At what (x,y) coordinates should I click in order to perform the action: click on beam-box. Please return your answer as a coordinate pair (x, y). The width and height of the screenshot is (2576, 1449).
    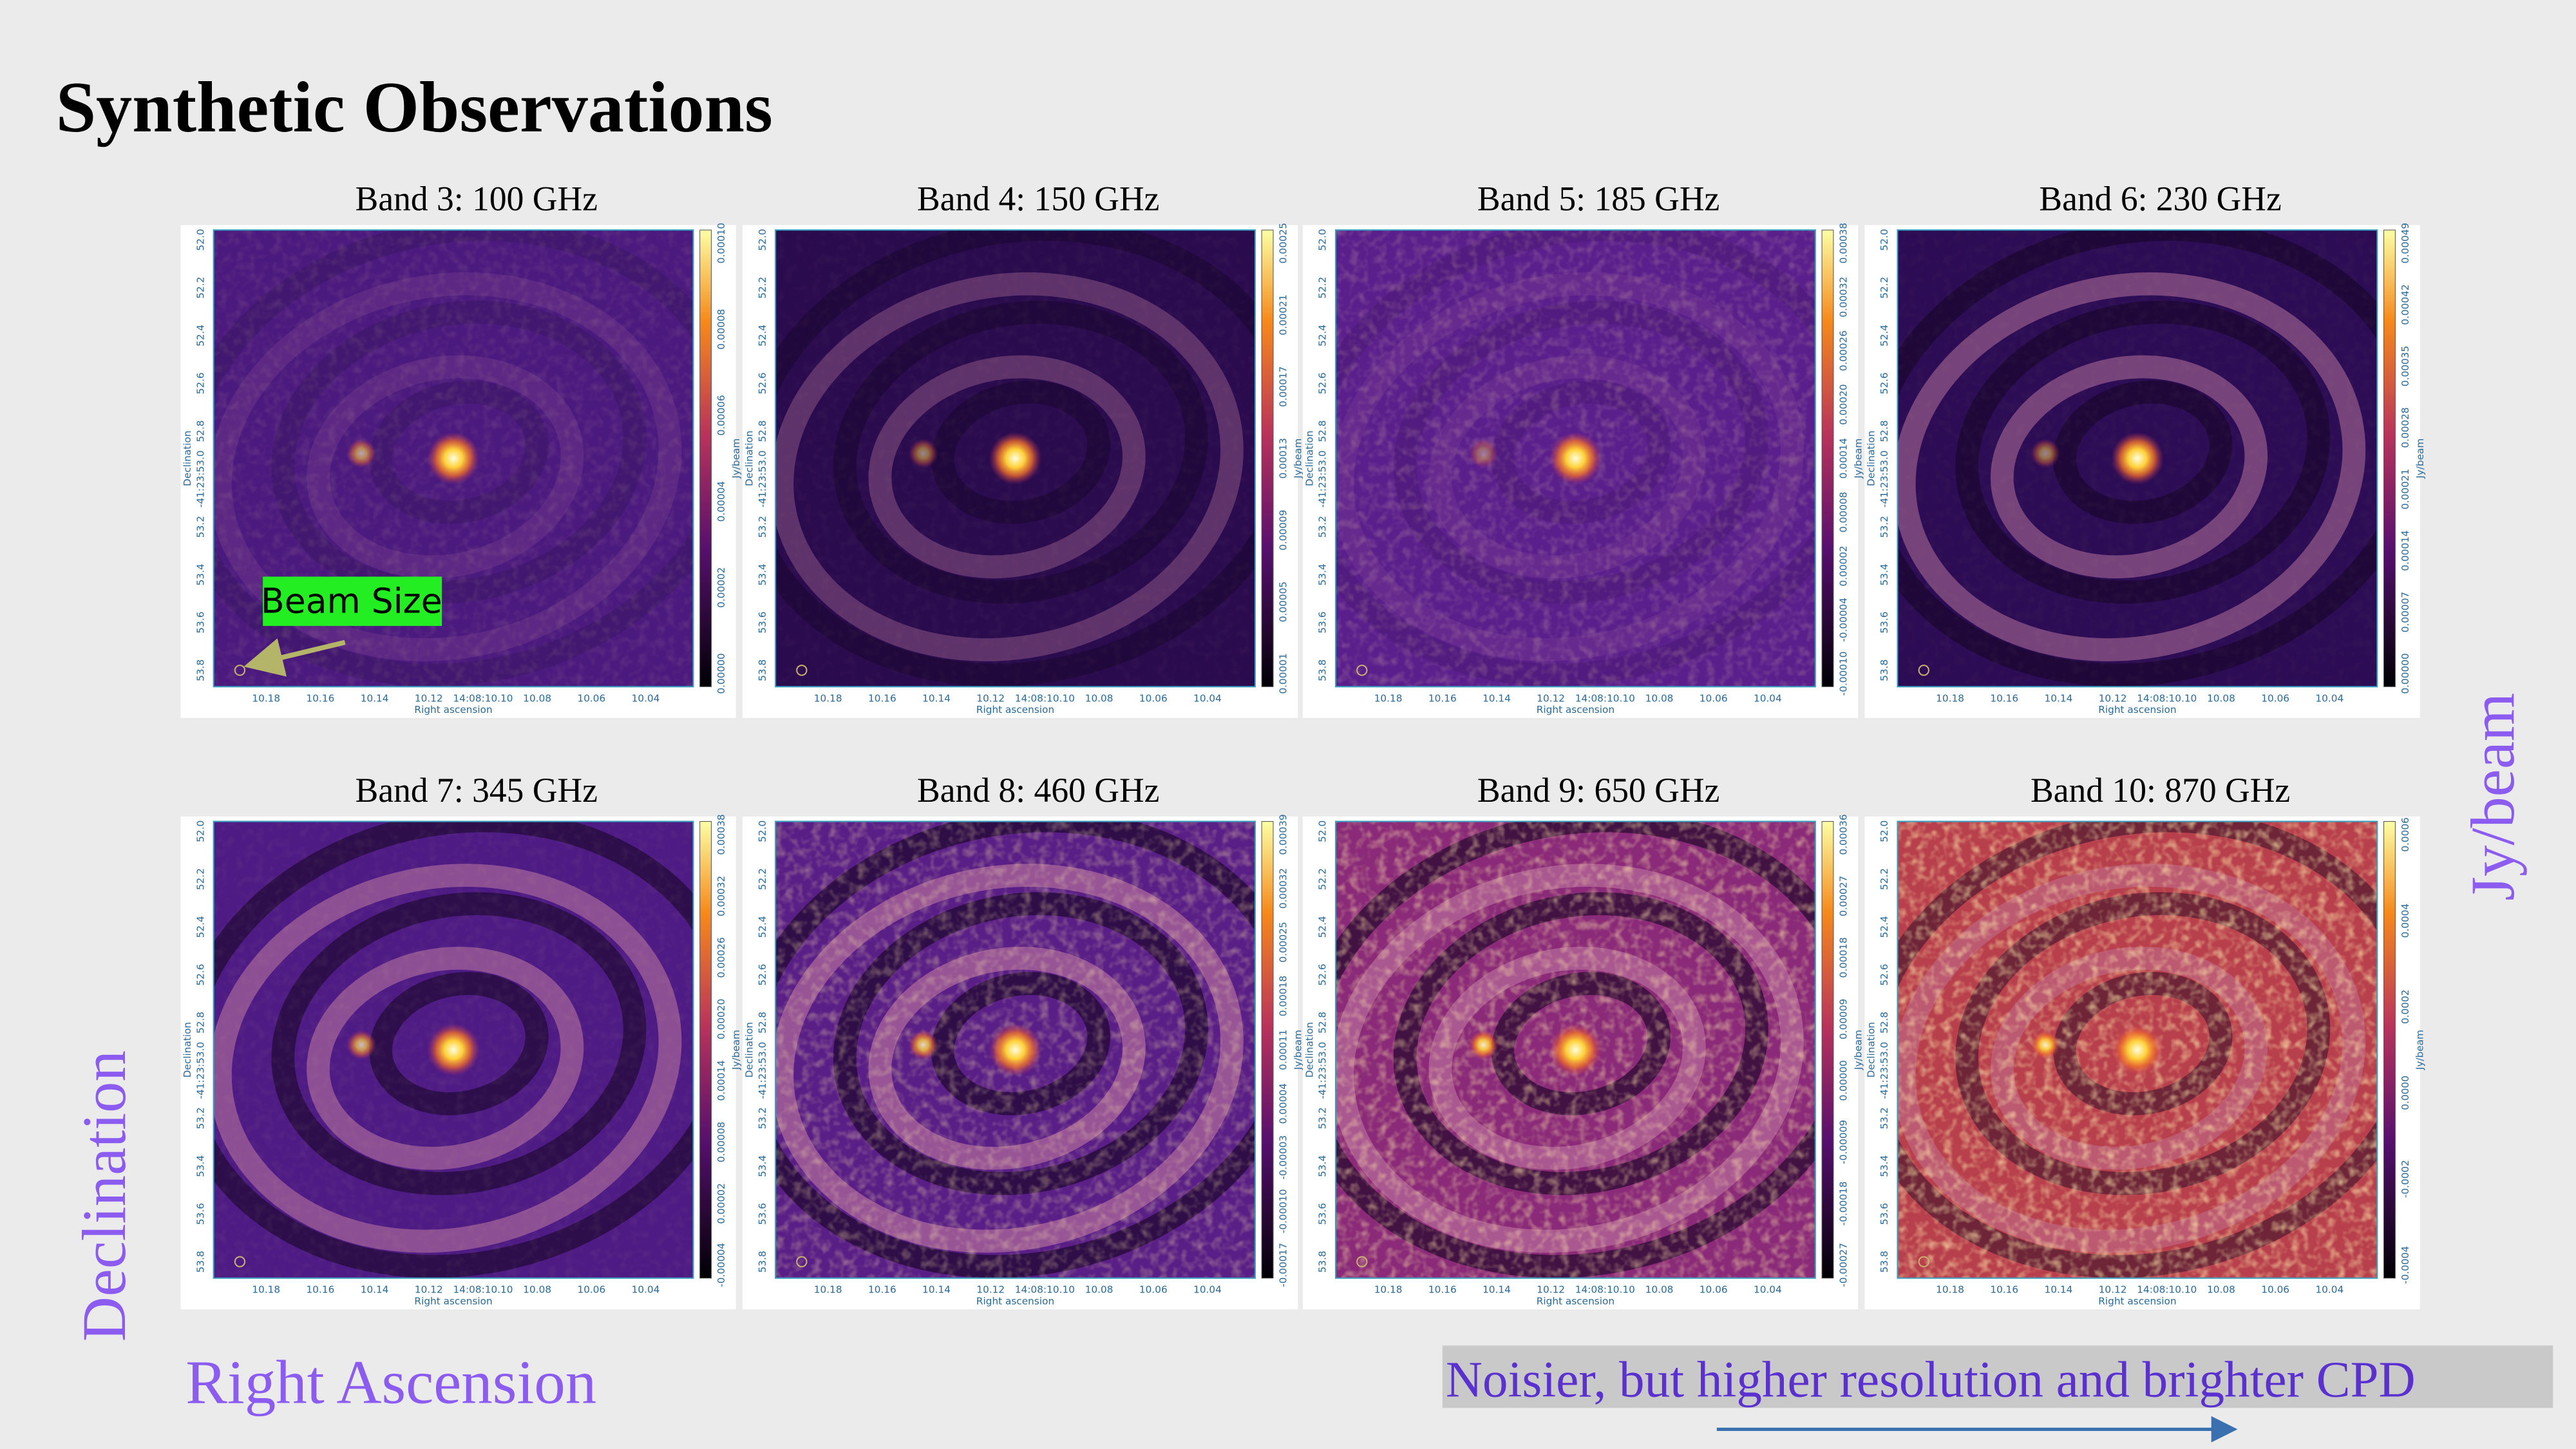
    Looking at the image, I should click on (352, 601).